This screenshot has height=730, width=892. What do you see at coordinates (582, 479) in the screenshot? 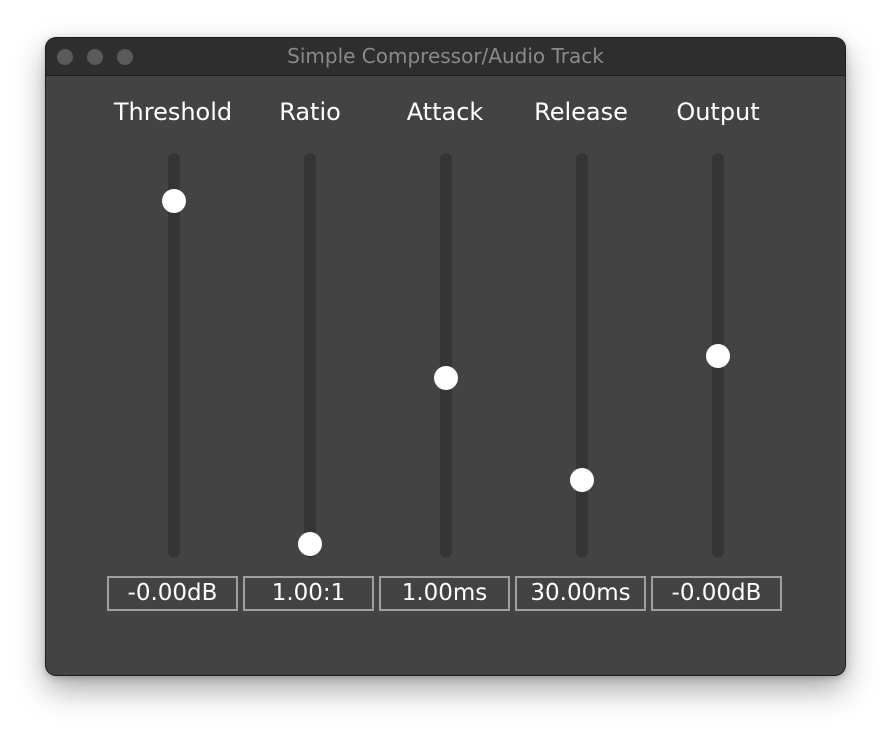
I see `release-slider-thumb` at bounding box center [582, 479].